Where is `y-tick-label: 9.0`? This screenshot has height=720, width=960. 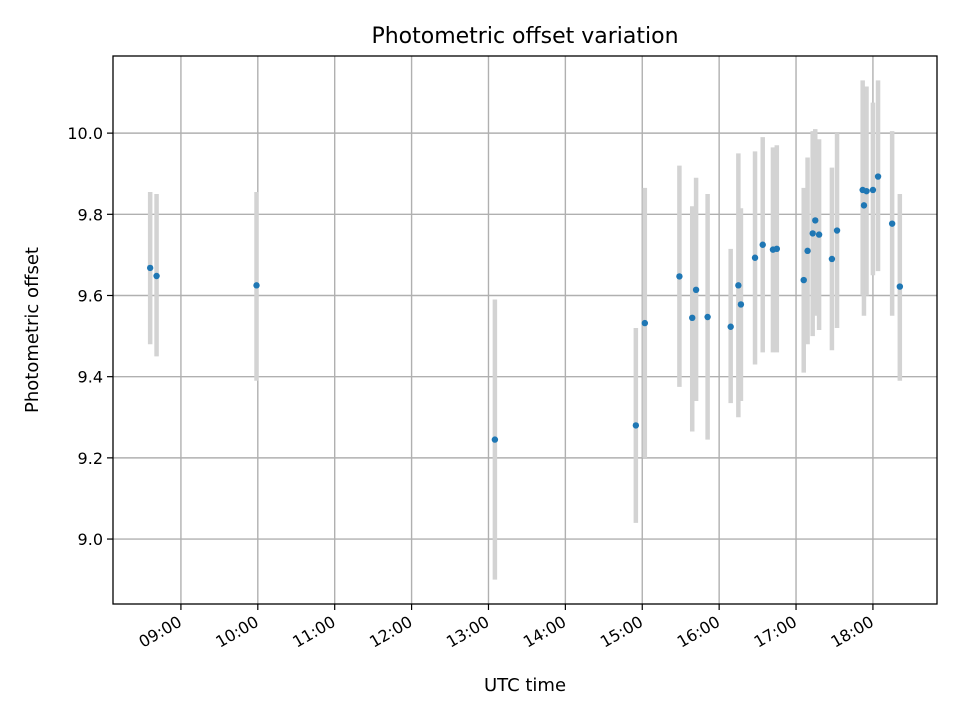
y-tick-label: 9.0 is located at coordinates (90, 539).